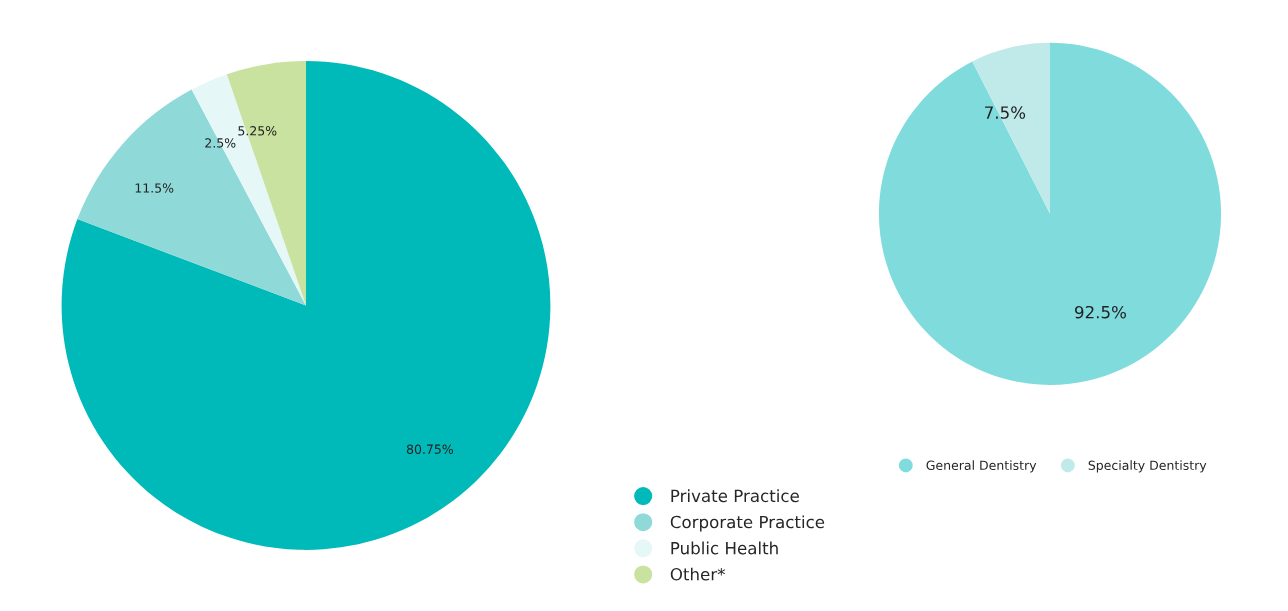  Describe the element at coordinates (257, 131) in the screenshot. I see `data-label: 5.25%` at that location.